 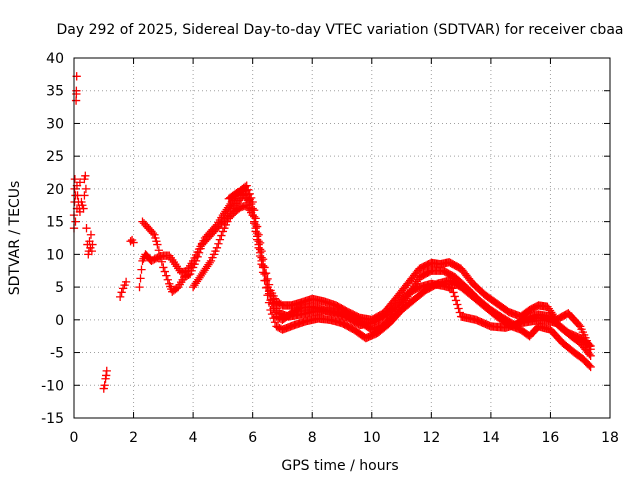 I want to click on x-tick-label: 2, so click(x=133, y=438).